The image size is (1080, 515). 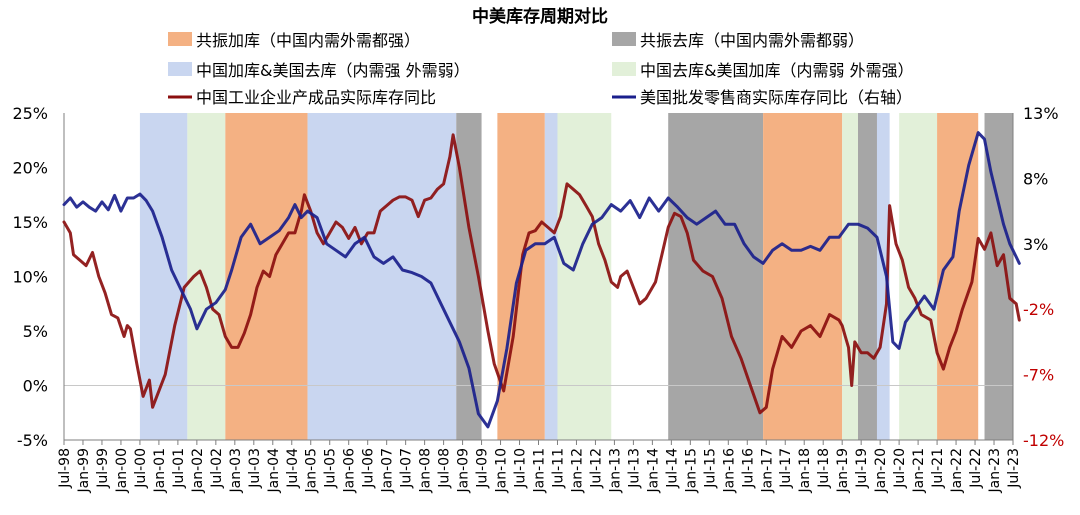 What do you see at coordinates (1035, 178) in the screenshot?
I see `y-right-tick-label: 8%` at bounding box center [1035, 178].